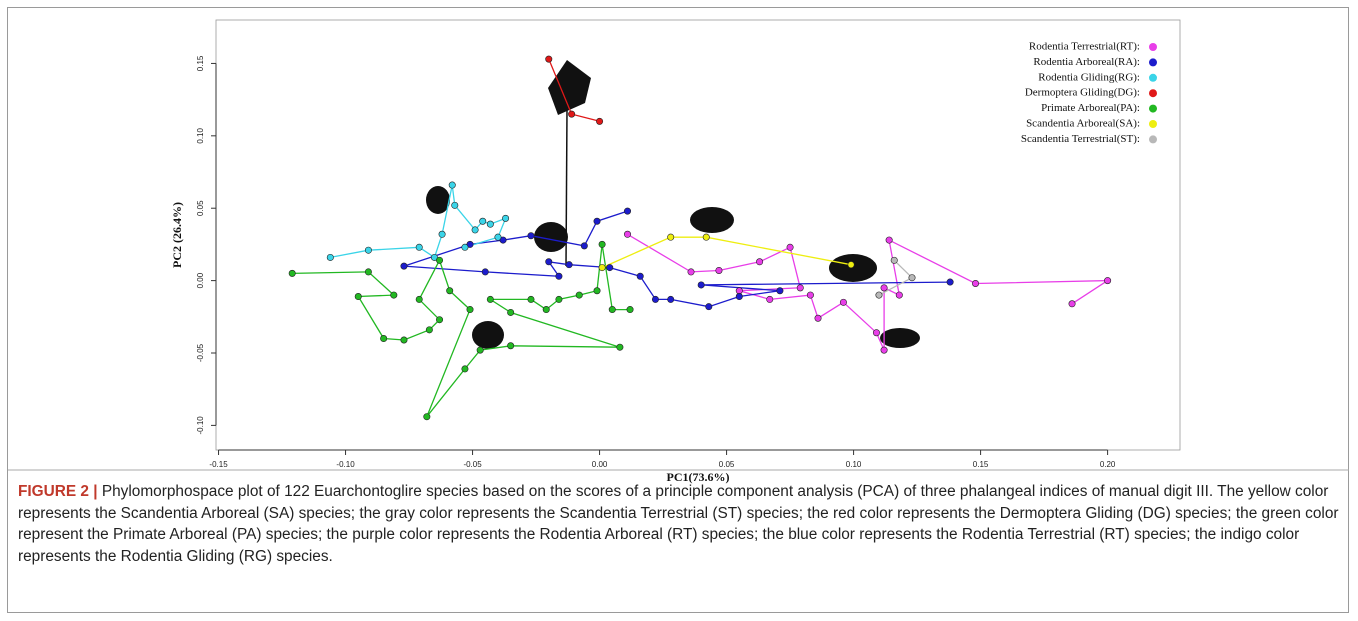  I want to click on treeshrew-silhouette, so click(712, 220).